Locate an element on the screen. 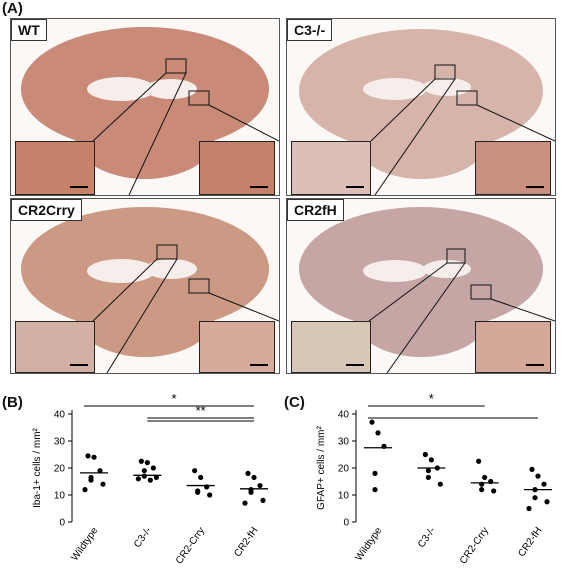 This screenshot has width=567, height=578. significance-label: ** is located at coordinates (201, 410).